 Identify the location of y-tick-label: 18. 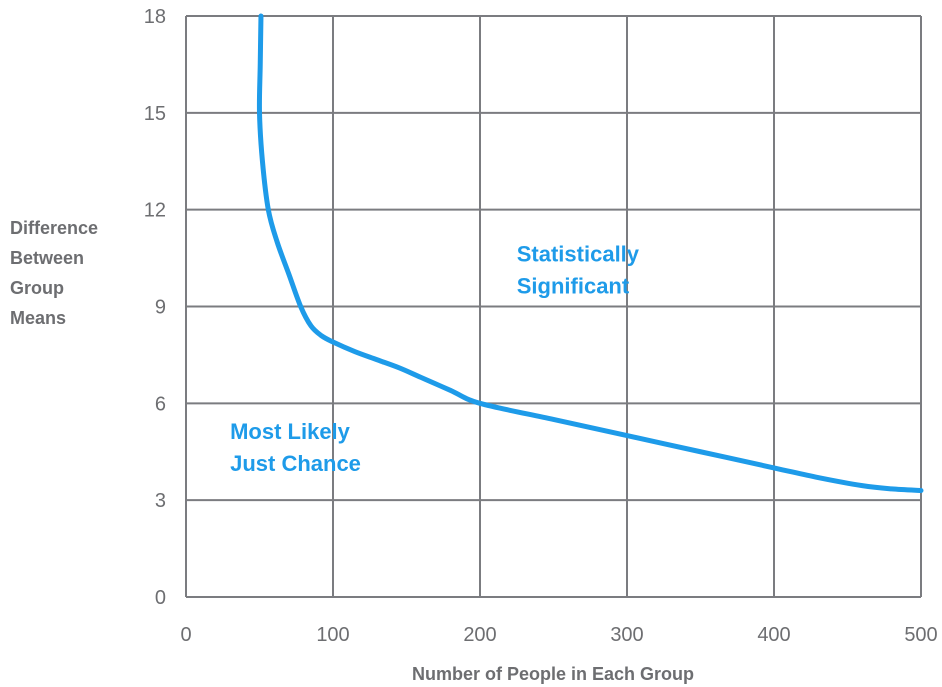
(155, 17).